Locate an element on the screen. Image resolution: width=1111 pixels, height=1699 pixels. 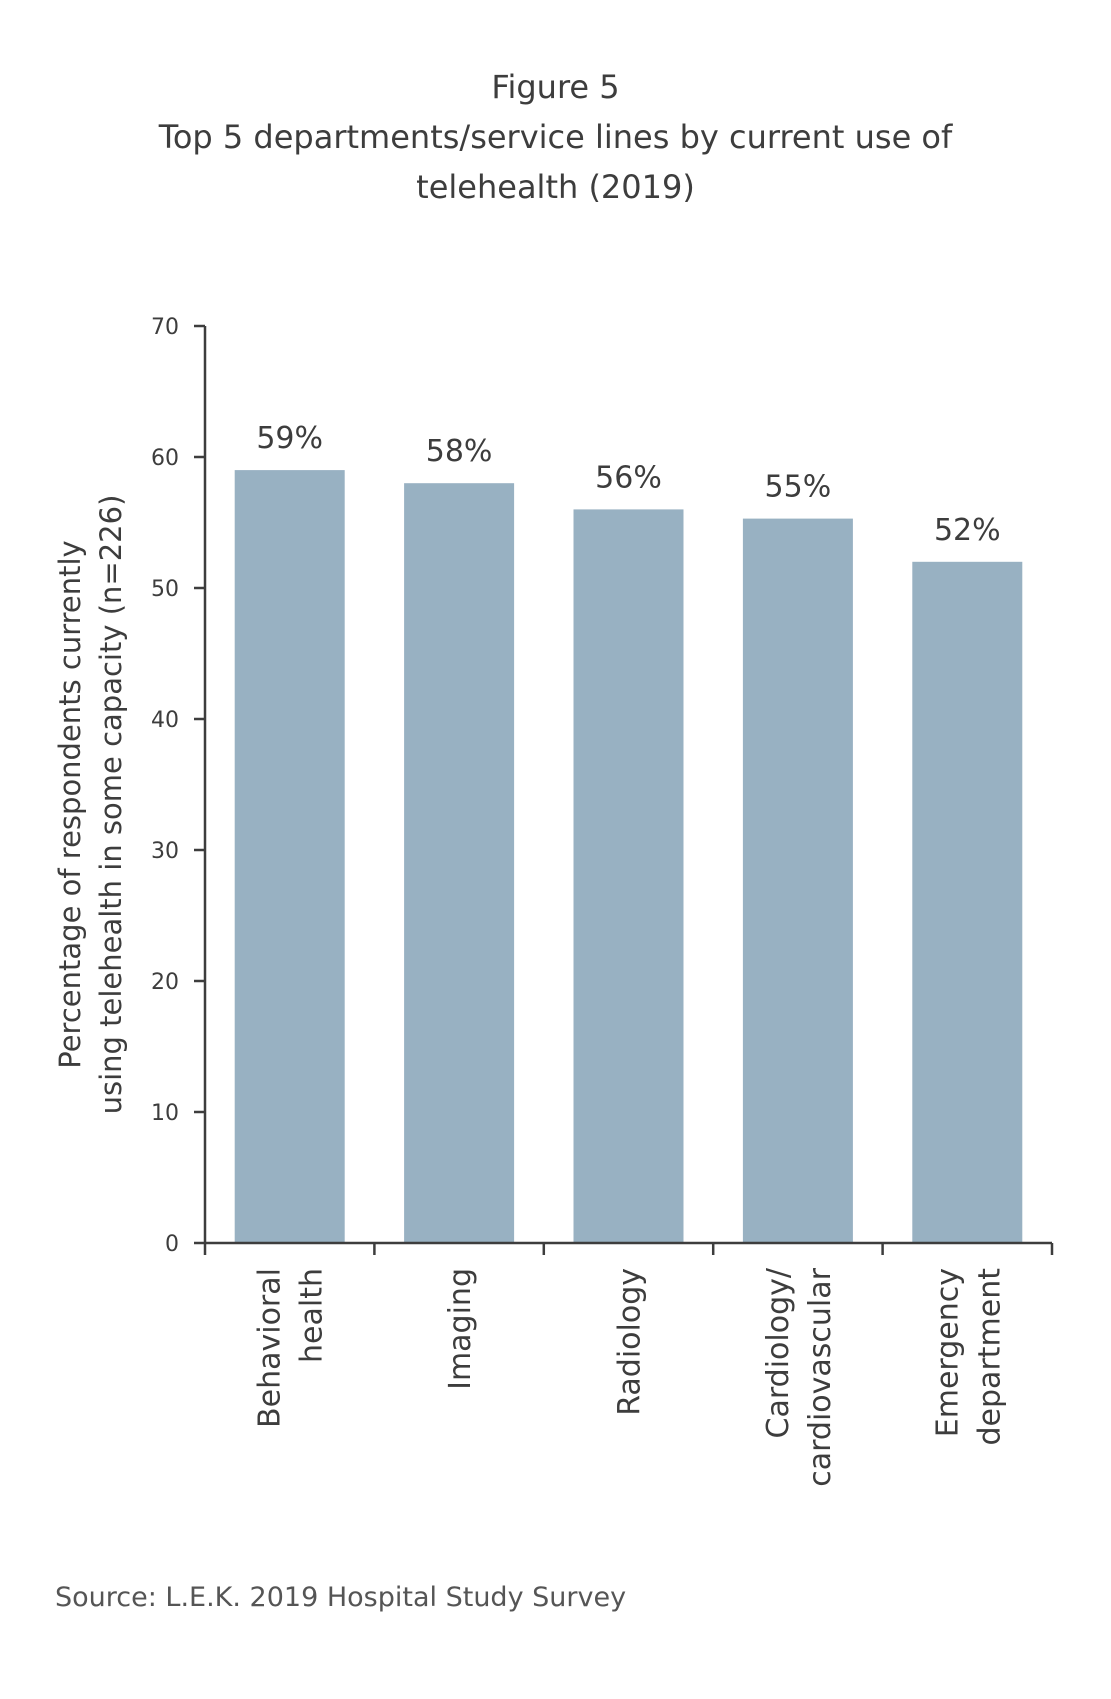
x-tick-label-1-line-1: Behavioral is located at coordinates (270, 1348).